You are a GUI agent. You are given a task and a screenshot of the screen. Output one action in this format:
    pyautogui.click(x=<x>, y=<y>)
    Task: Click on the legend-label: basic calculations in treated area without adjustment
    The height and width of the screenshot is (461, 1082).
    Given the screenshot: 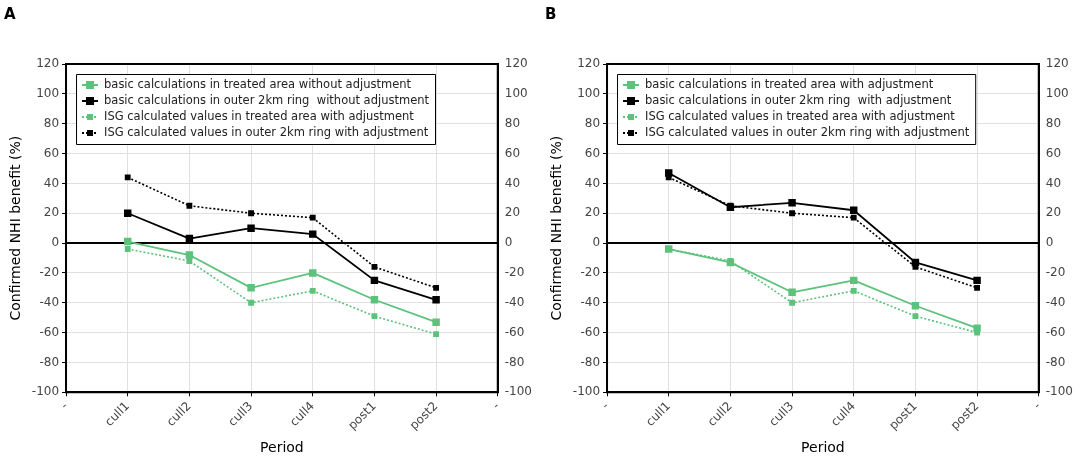 What is the action you would take?
    pyautogui.click(x=258, y=83)
    